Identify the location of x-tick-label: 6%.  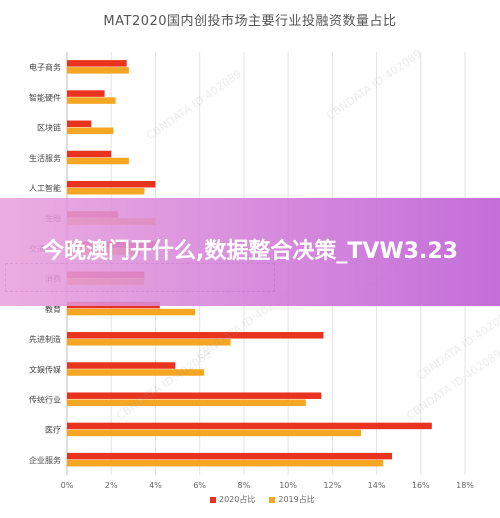
(199, 485).